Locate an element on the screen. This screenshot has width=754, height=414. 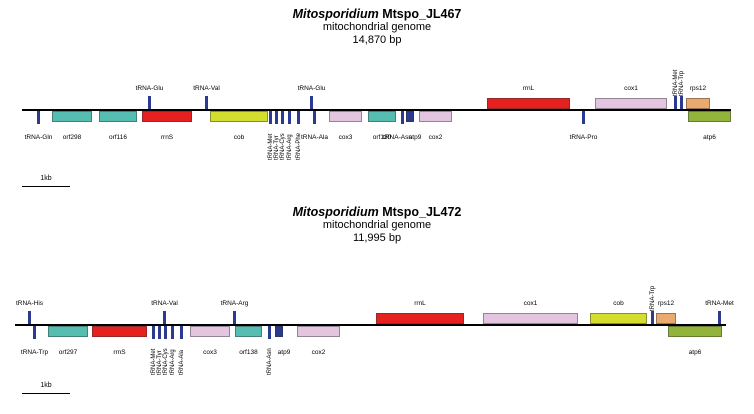
trna-label: tRNA-Pro is located at coordinates (583, 137).